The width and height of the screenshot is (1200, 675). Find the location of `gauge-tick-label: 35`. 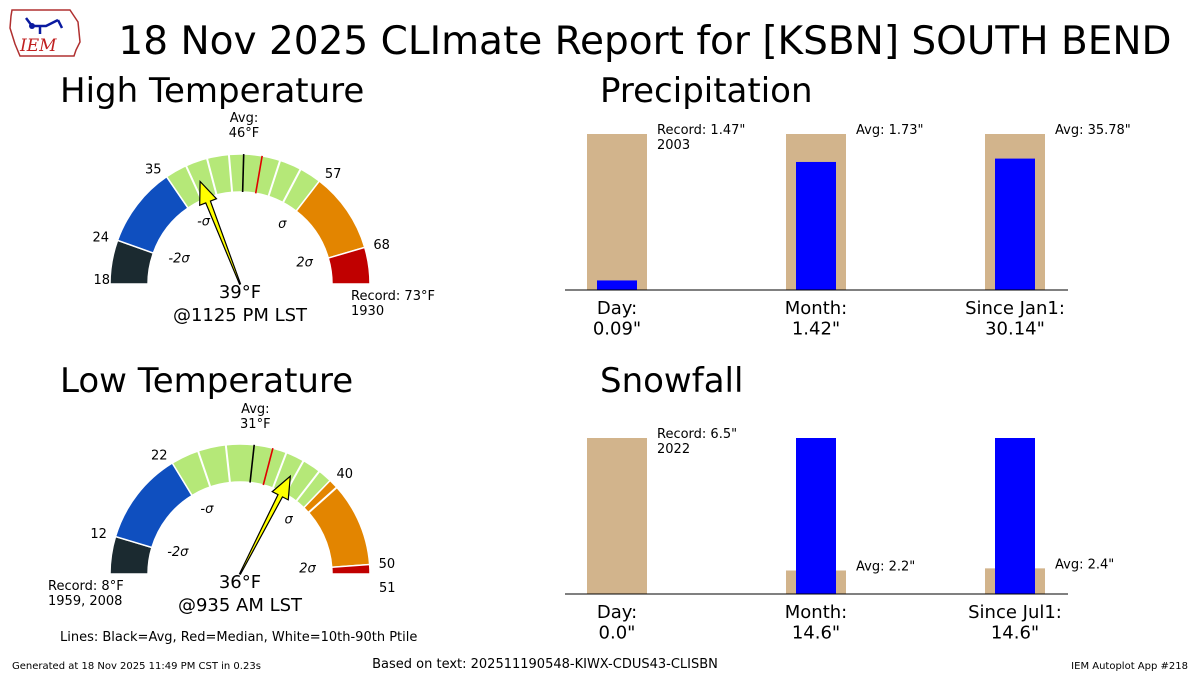

gauge-tick-label: 35 is located at coordinates (153, 169).